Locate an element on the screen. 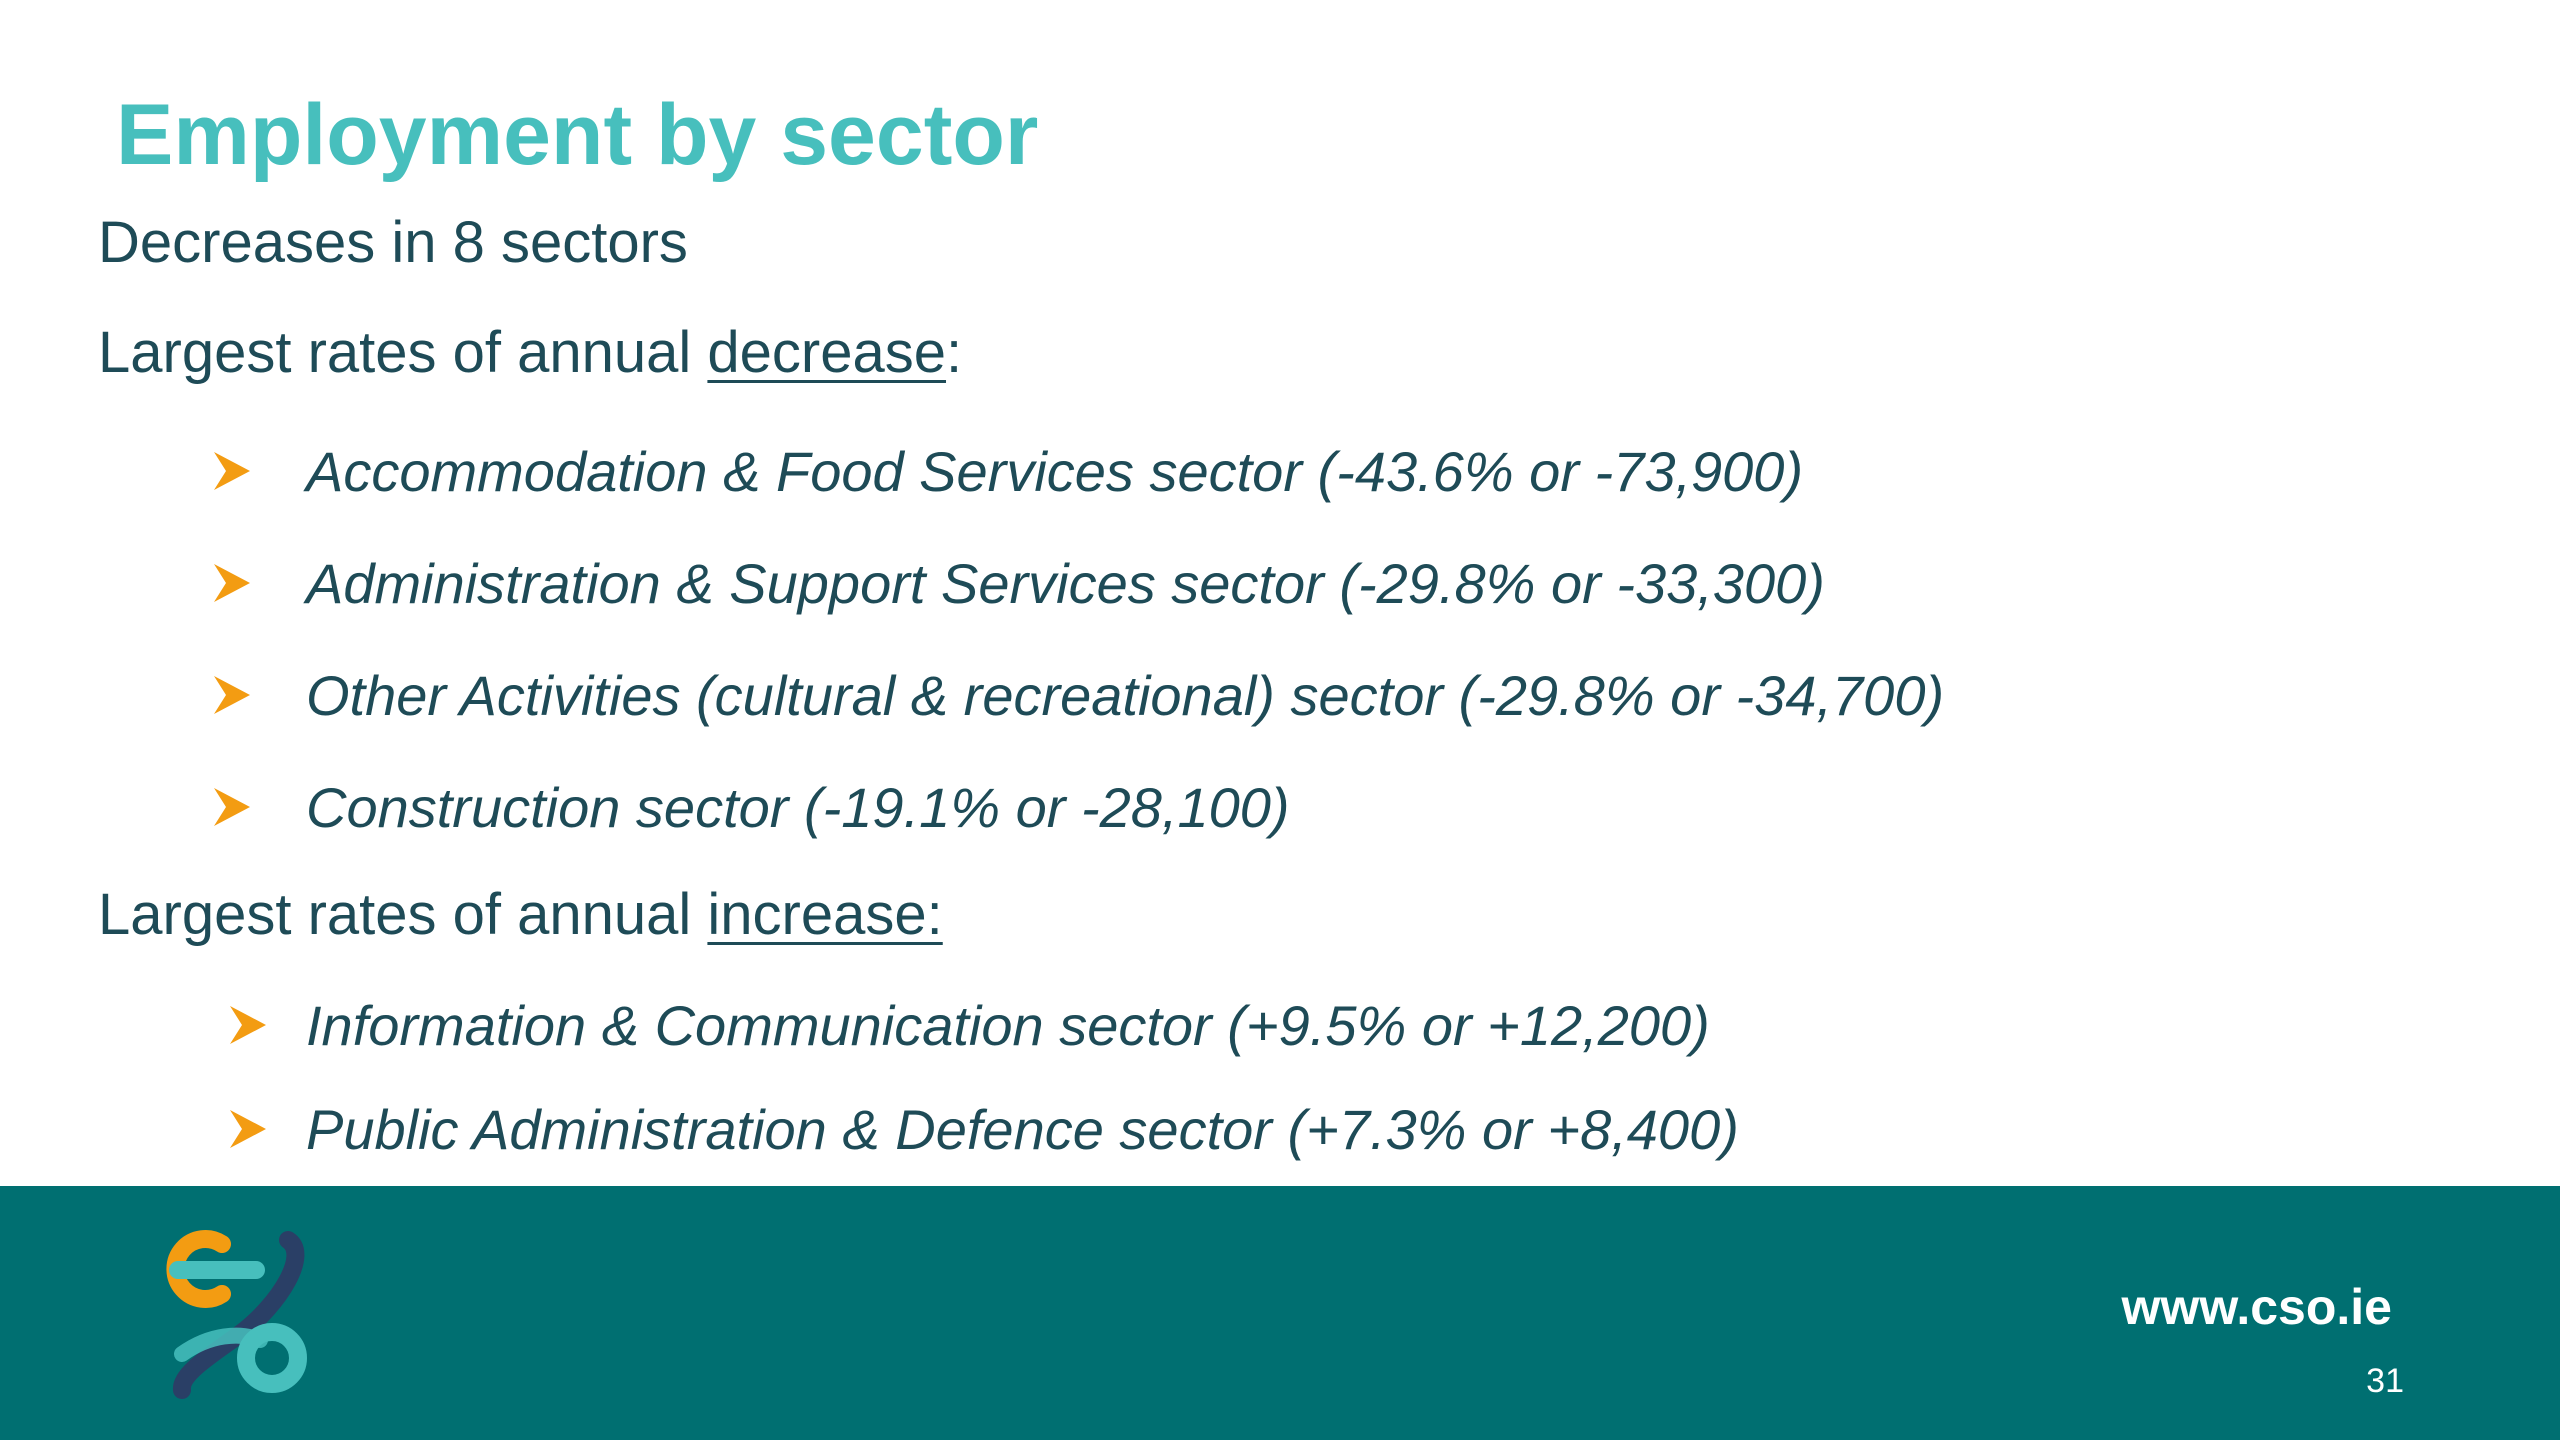 This screenshot has height=1440, width=2560. cso-logo-icon is located at coordinates (236, 1314).